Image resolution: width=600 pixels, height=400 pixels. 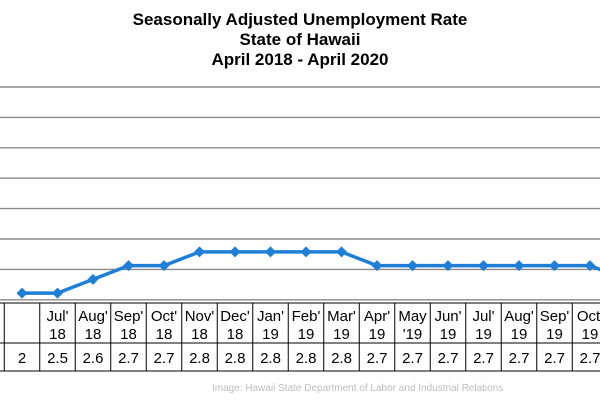 What do you see at coordinates (300, 59) in the screenshot?
I see `chart-date-range: April 2018 - April 2020` at bounding box center [300, 59].